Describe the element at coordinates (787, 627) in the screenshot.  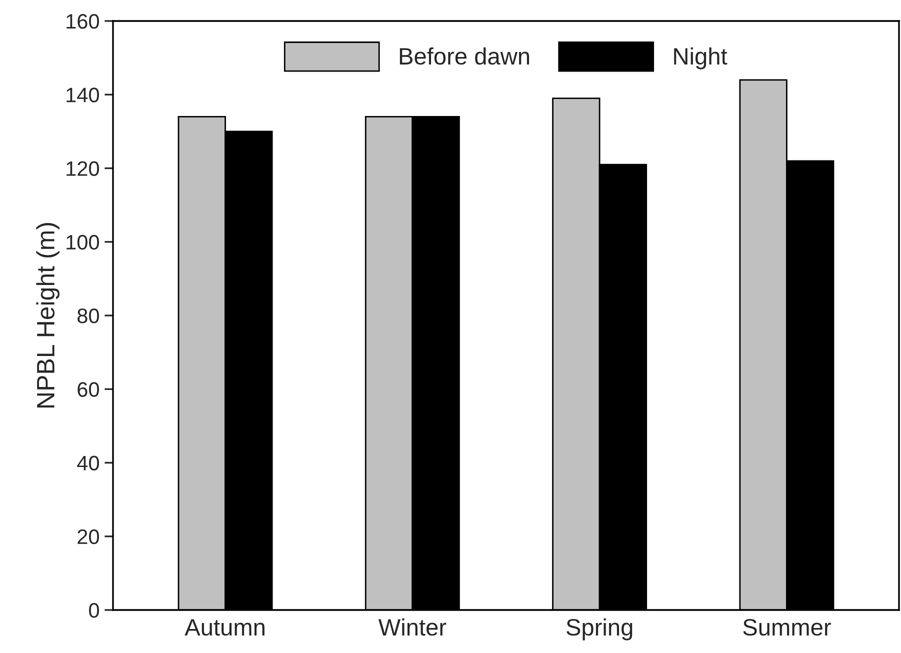
I see `x-tick-label: Summer` at that location.